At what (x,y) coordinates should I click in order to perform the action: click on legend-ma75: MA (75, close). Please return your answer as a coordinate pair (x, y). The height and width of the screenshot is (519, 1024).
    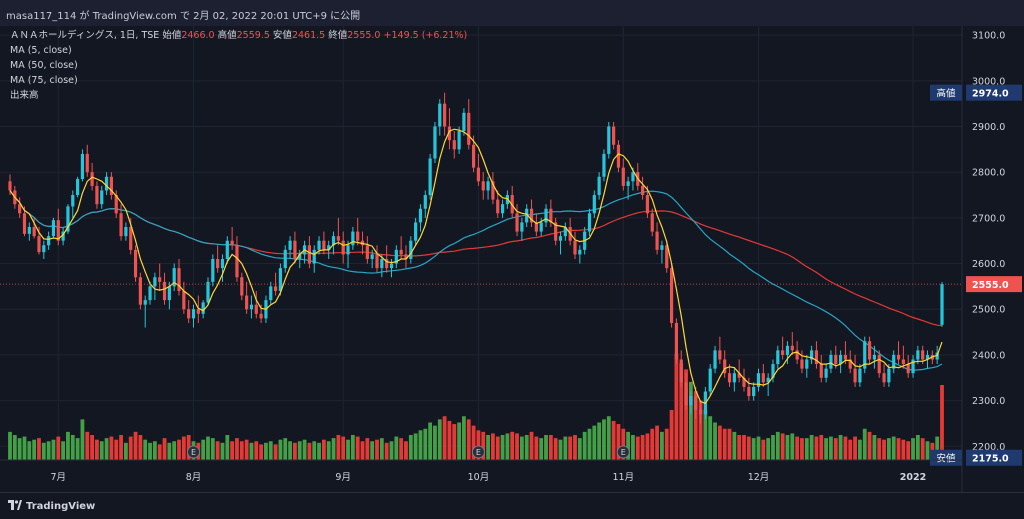
    Looking at the image, I should click on (44, 80).